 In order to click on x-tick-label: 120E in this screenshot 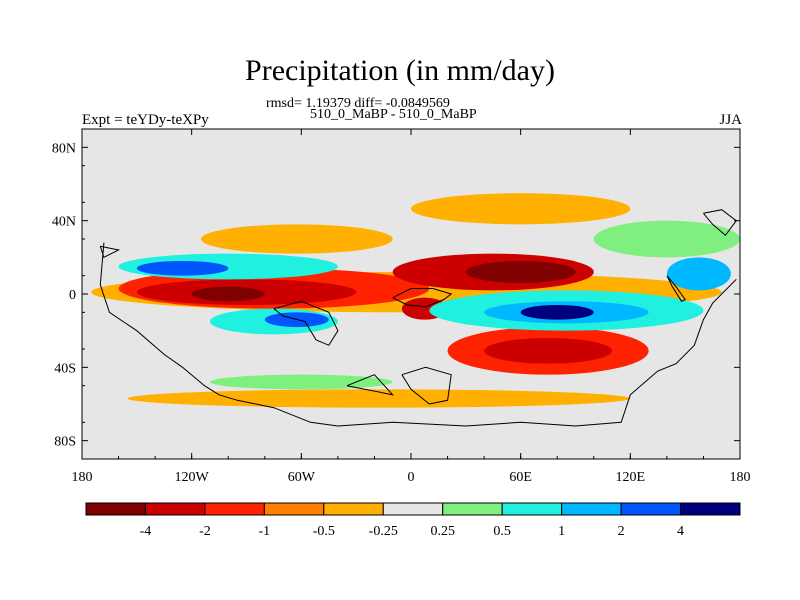, I will do `click(631, 477)`.